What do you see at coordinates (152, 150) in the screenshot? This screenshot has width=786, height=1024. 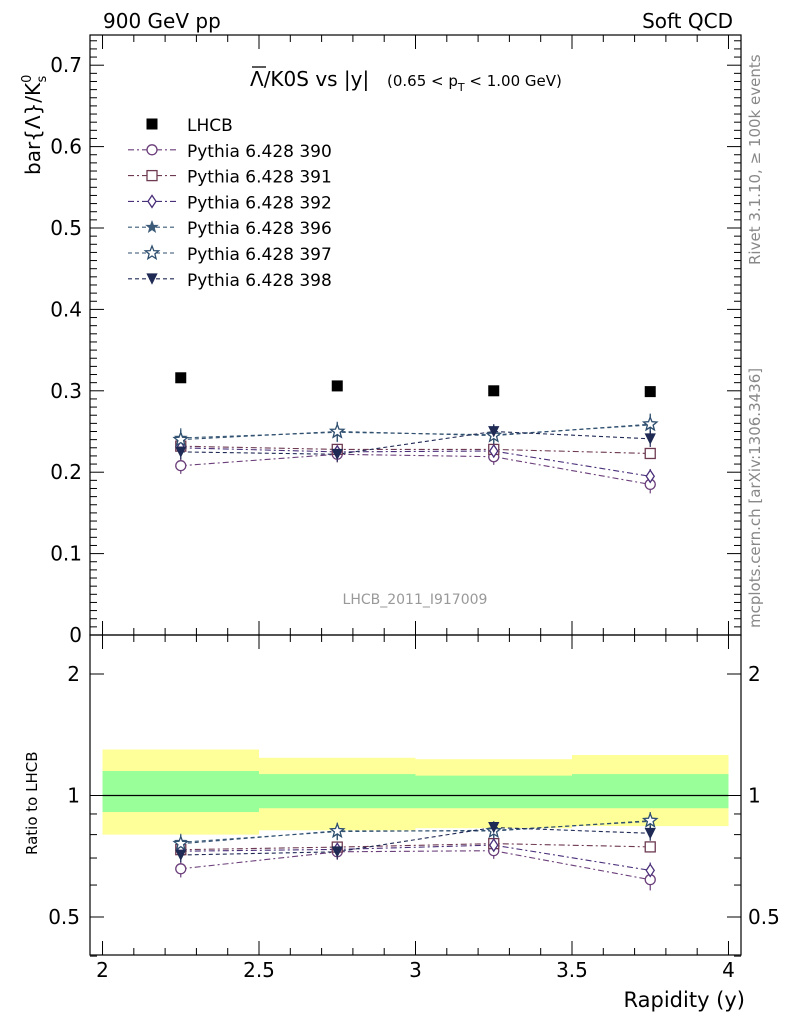 I see `legend-series-390-marker` at bounding box center [152, 150].